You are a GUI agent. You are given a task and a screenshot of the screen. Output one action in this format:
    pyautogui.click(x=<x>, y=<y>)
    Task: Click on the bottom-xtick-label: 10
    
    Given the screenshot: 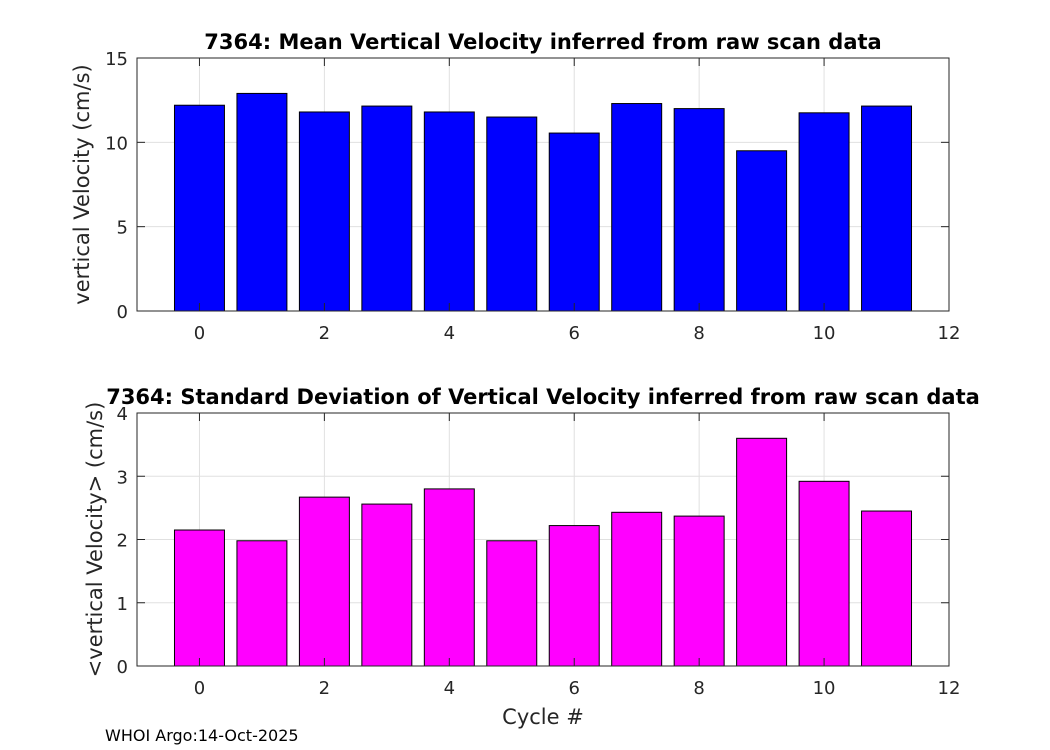 What is the action you would take?
    pyautogui.click(x=824, y=688)
    